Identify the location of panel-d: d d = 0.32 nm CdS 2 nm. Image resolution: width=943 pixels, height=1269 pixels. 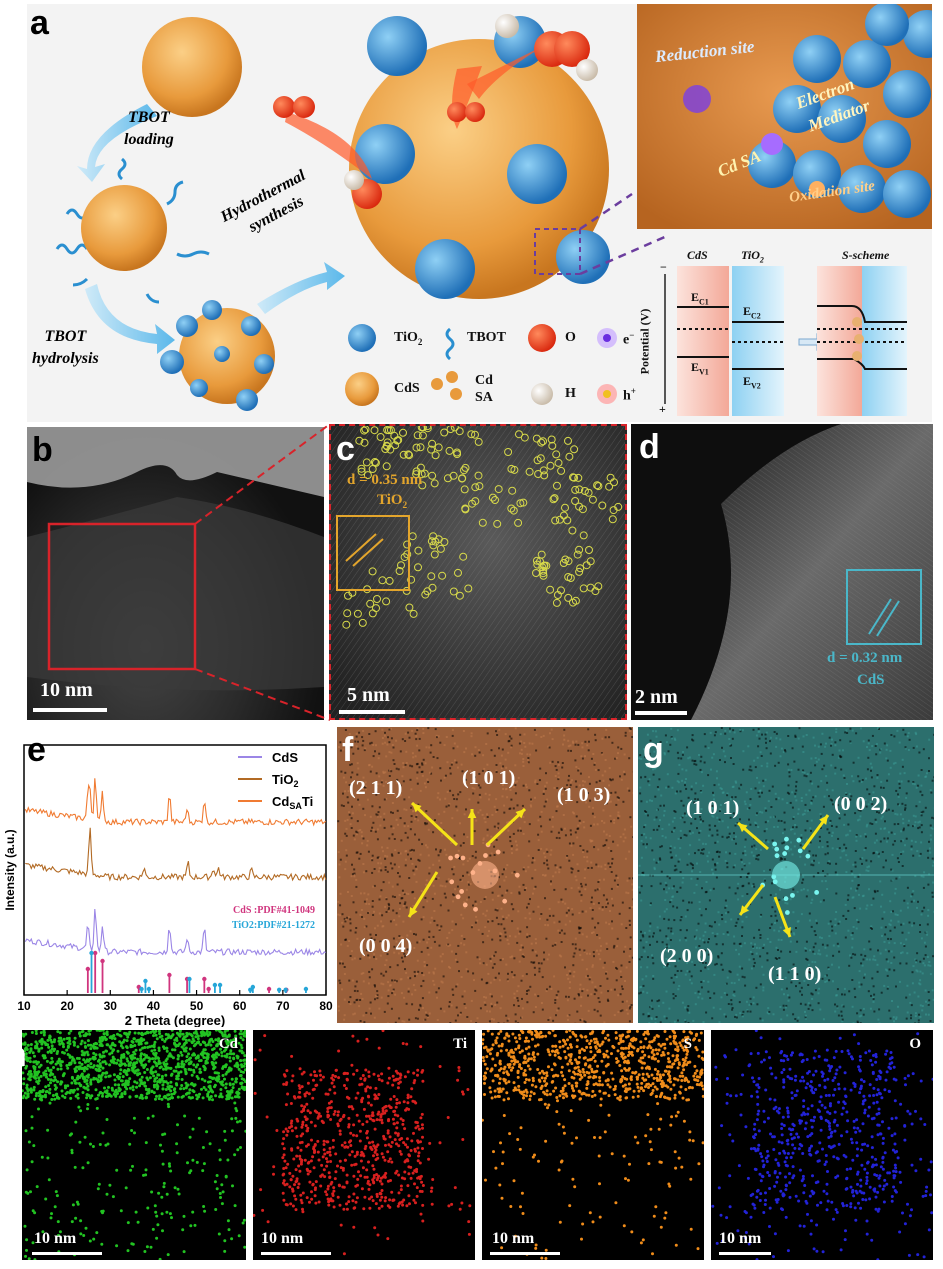
(782, 572).